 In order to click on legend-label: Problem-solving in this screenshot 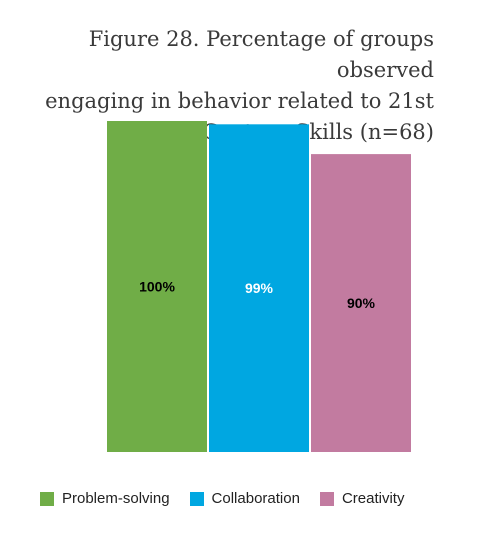, I will do `click(116, 498)`.